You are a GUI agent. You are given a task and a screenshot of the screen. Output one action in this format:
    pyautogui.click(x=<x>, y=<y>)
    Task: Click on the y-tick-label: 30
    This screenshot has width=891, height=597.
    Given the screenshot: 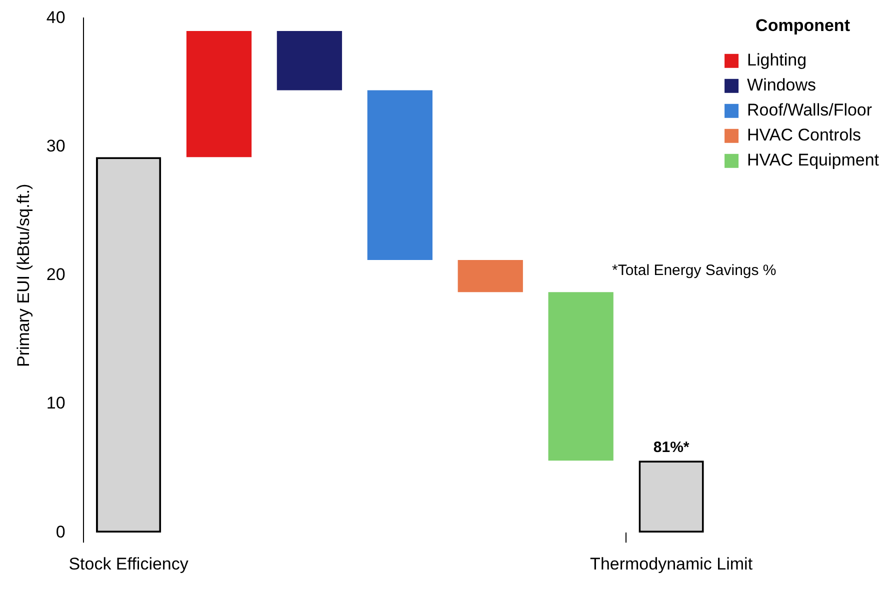 What is the action you would take?
    pyautogui.click(x=56, y=146)
    